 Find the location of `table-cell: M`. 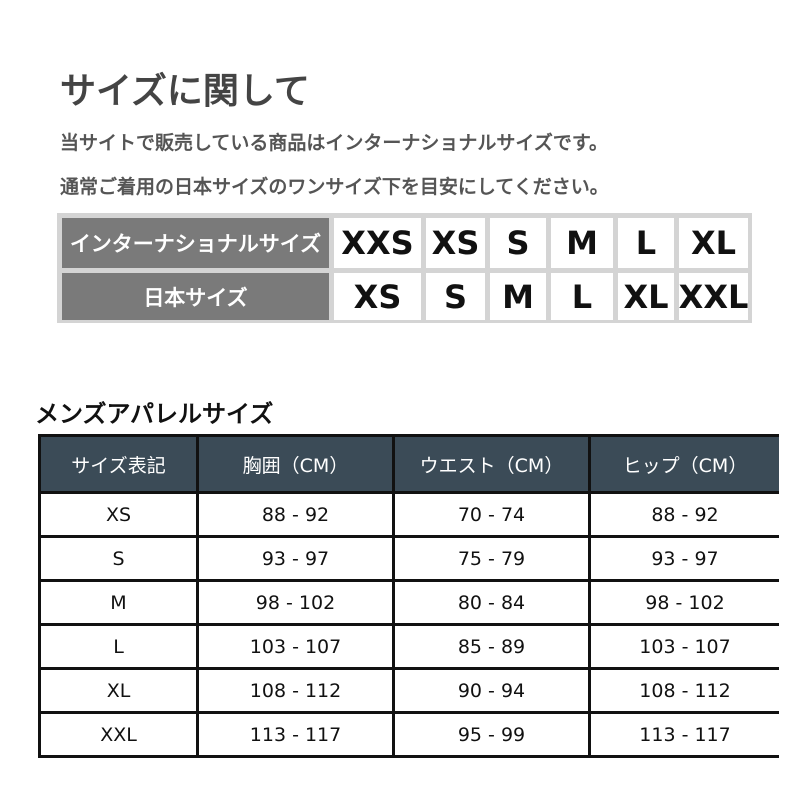

table-cell: M is located at coordinates (118, 602).